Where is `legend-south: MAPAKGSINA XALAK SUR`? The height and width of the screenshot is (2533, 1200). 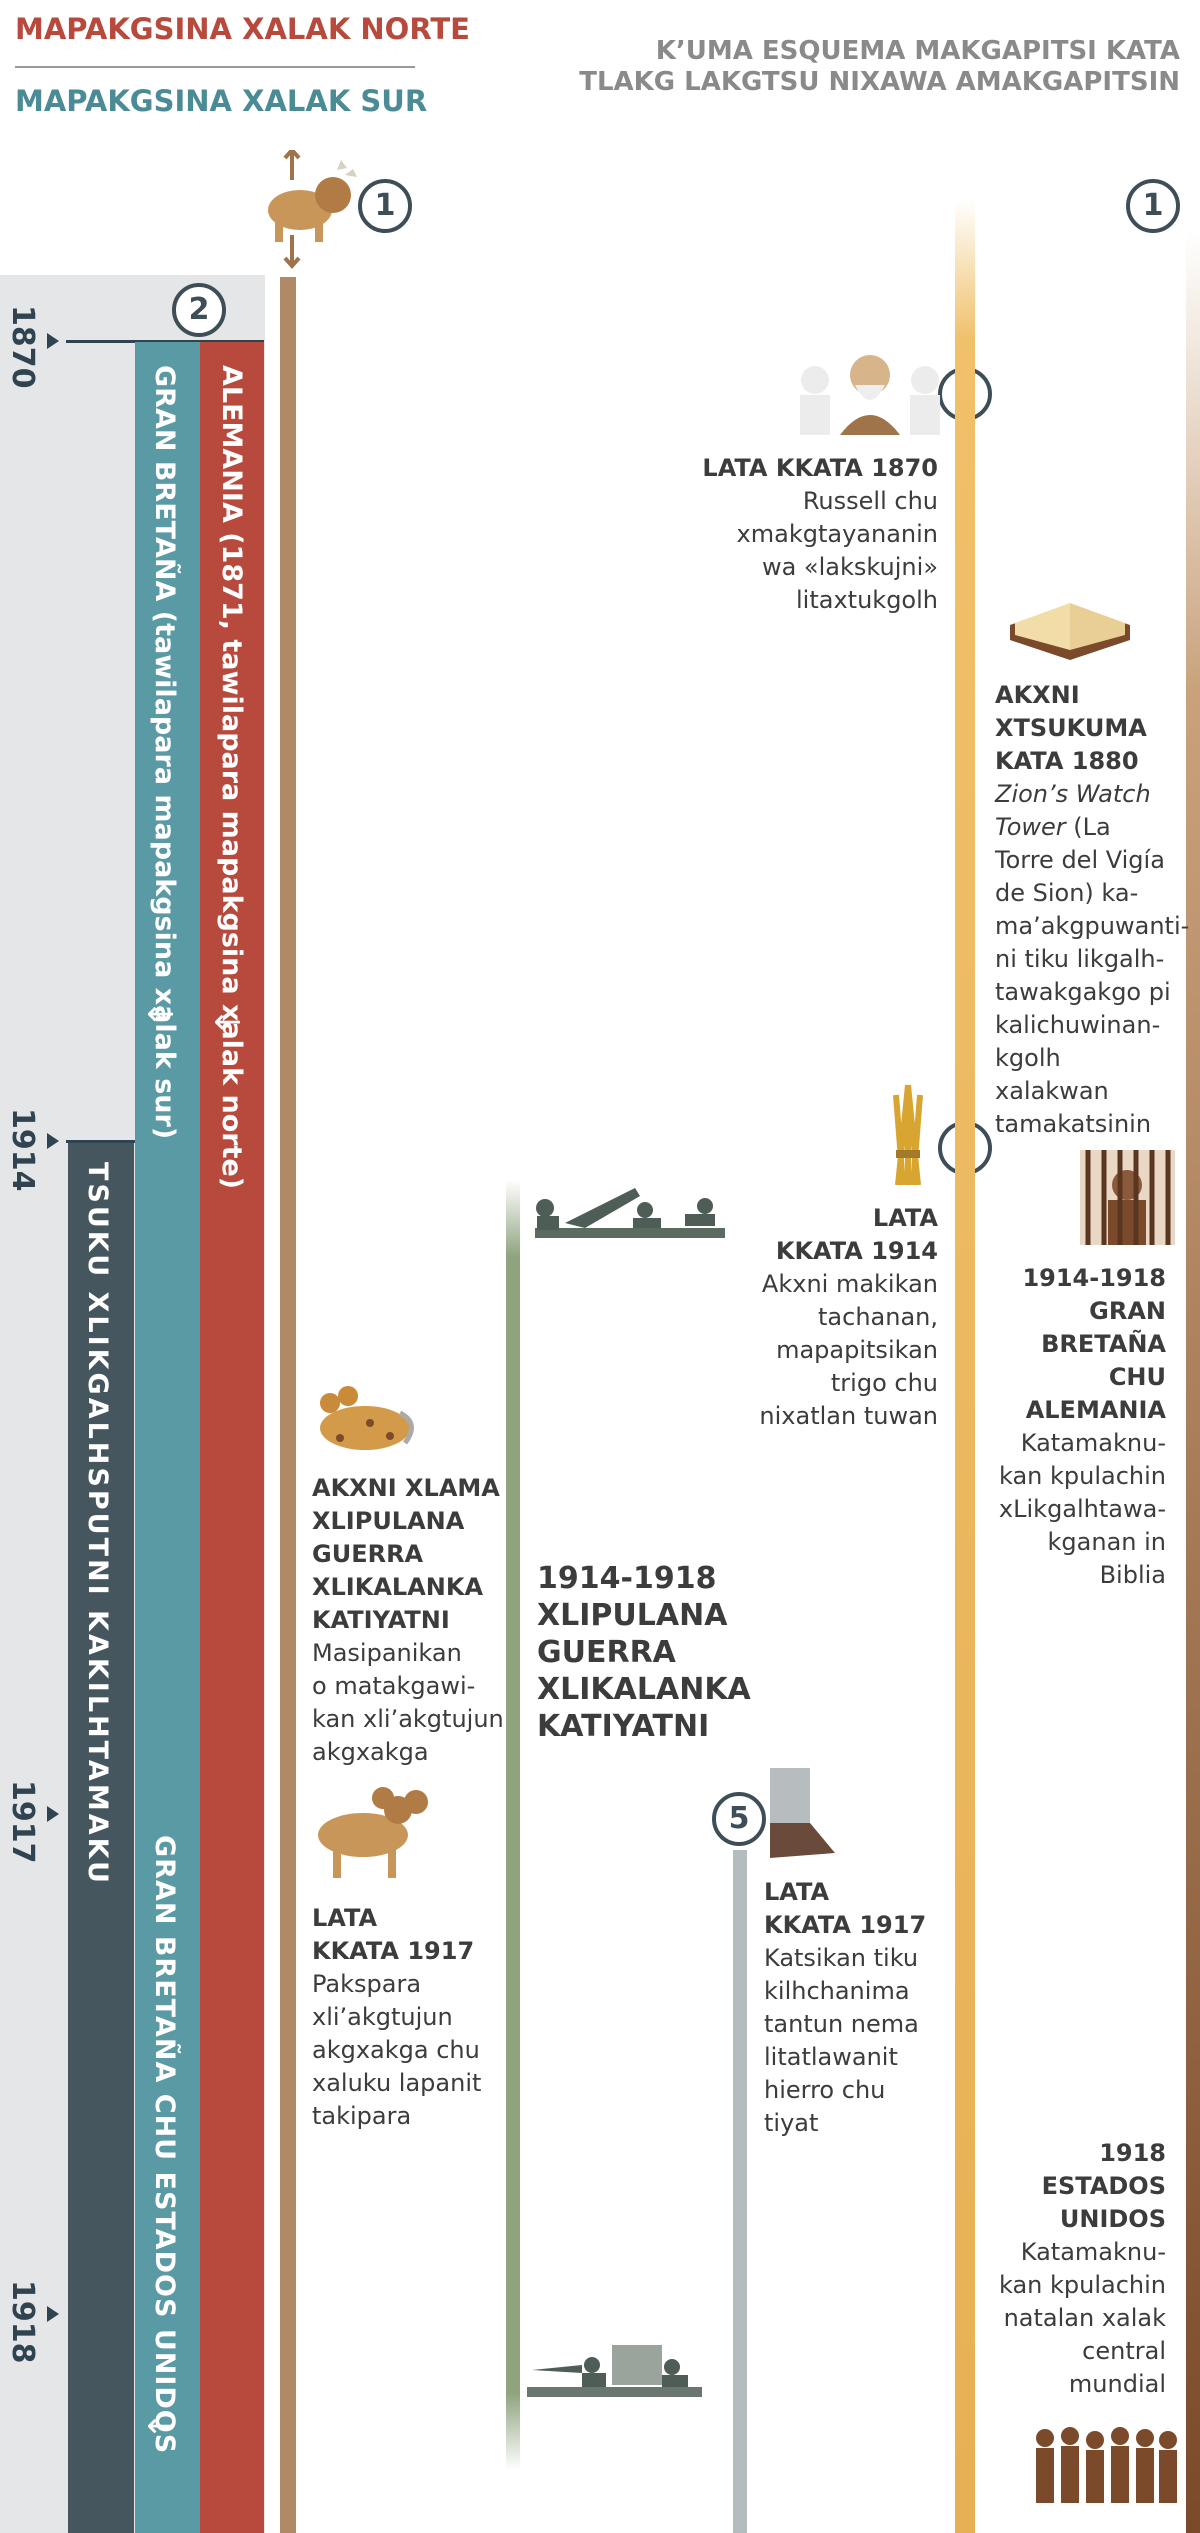 legend-south: MAPAKGSINA XALAK SUR is located at coordinates (221, 101).